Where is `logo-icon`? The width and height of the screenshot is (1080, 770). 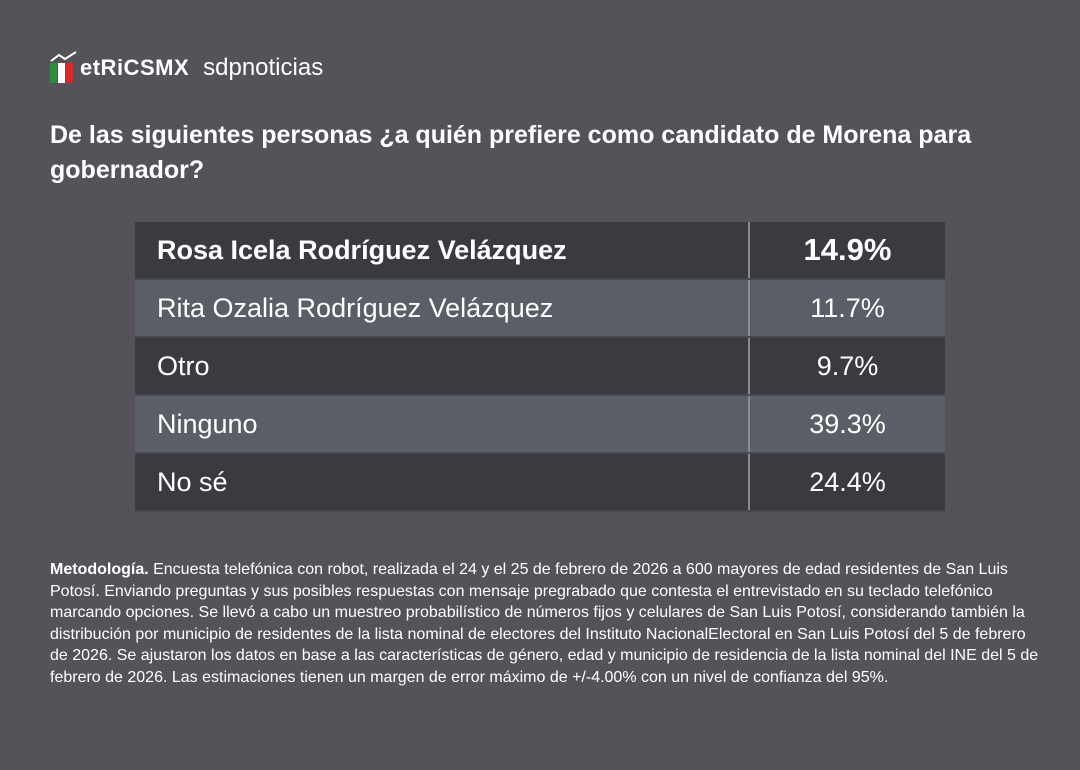 logo-icon is located at coordinates (63, 67).